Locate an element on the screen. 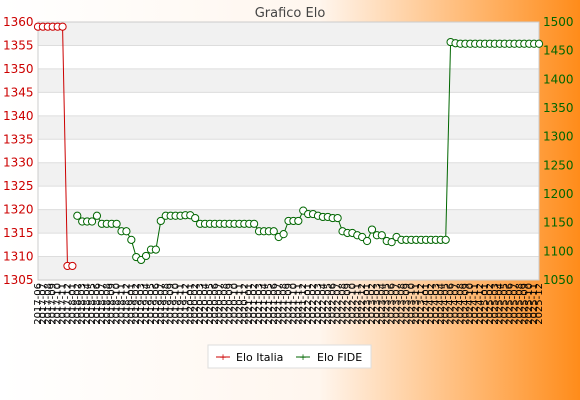 Image resolution: width=580 pixels, height=400 pixels. x-tick-label: 2019-06 is located at coordinates (156, 304).